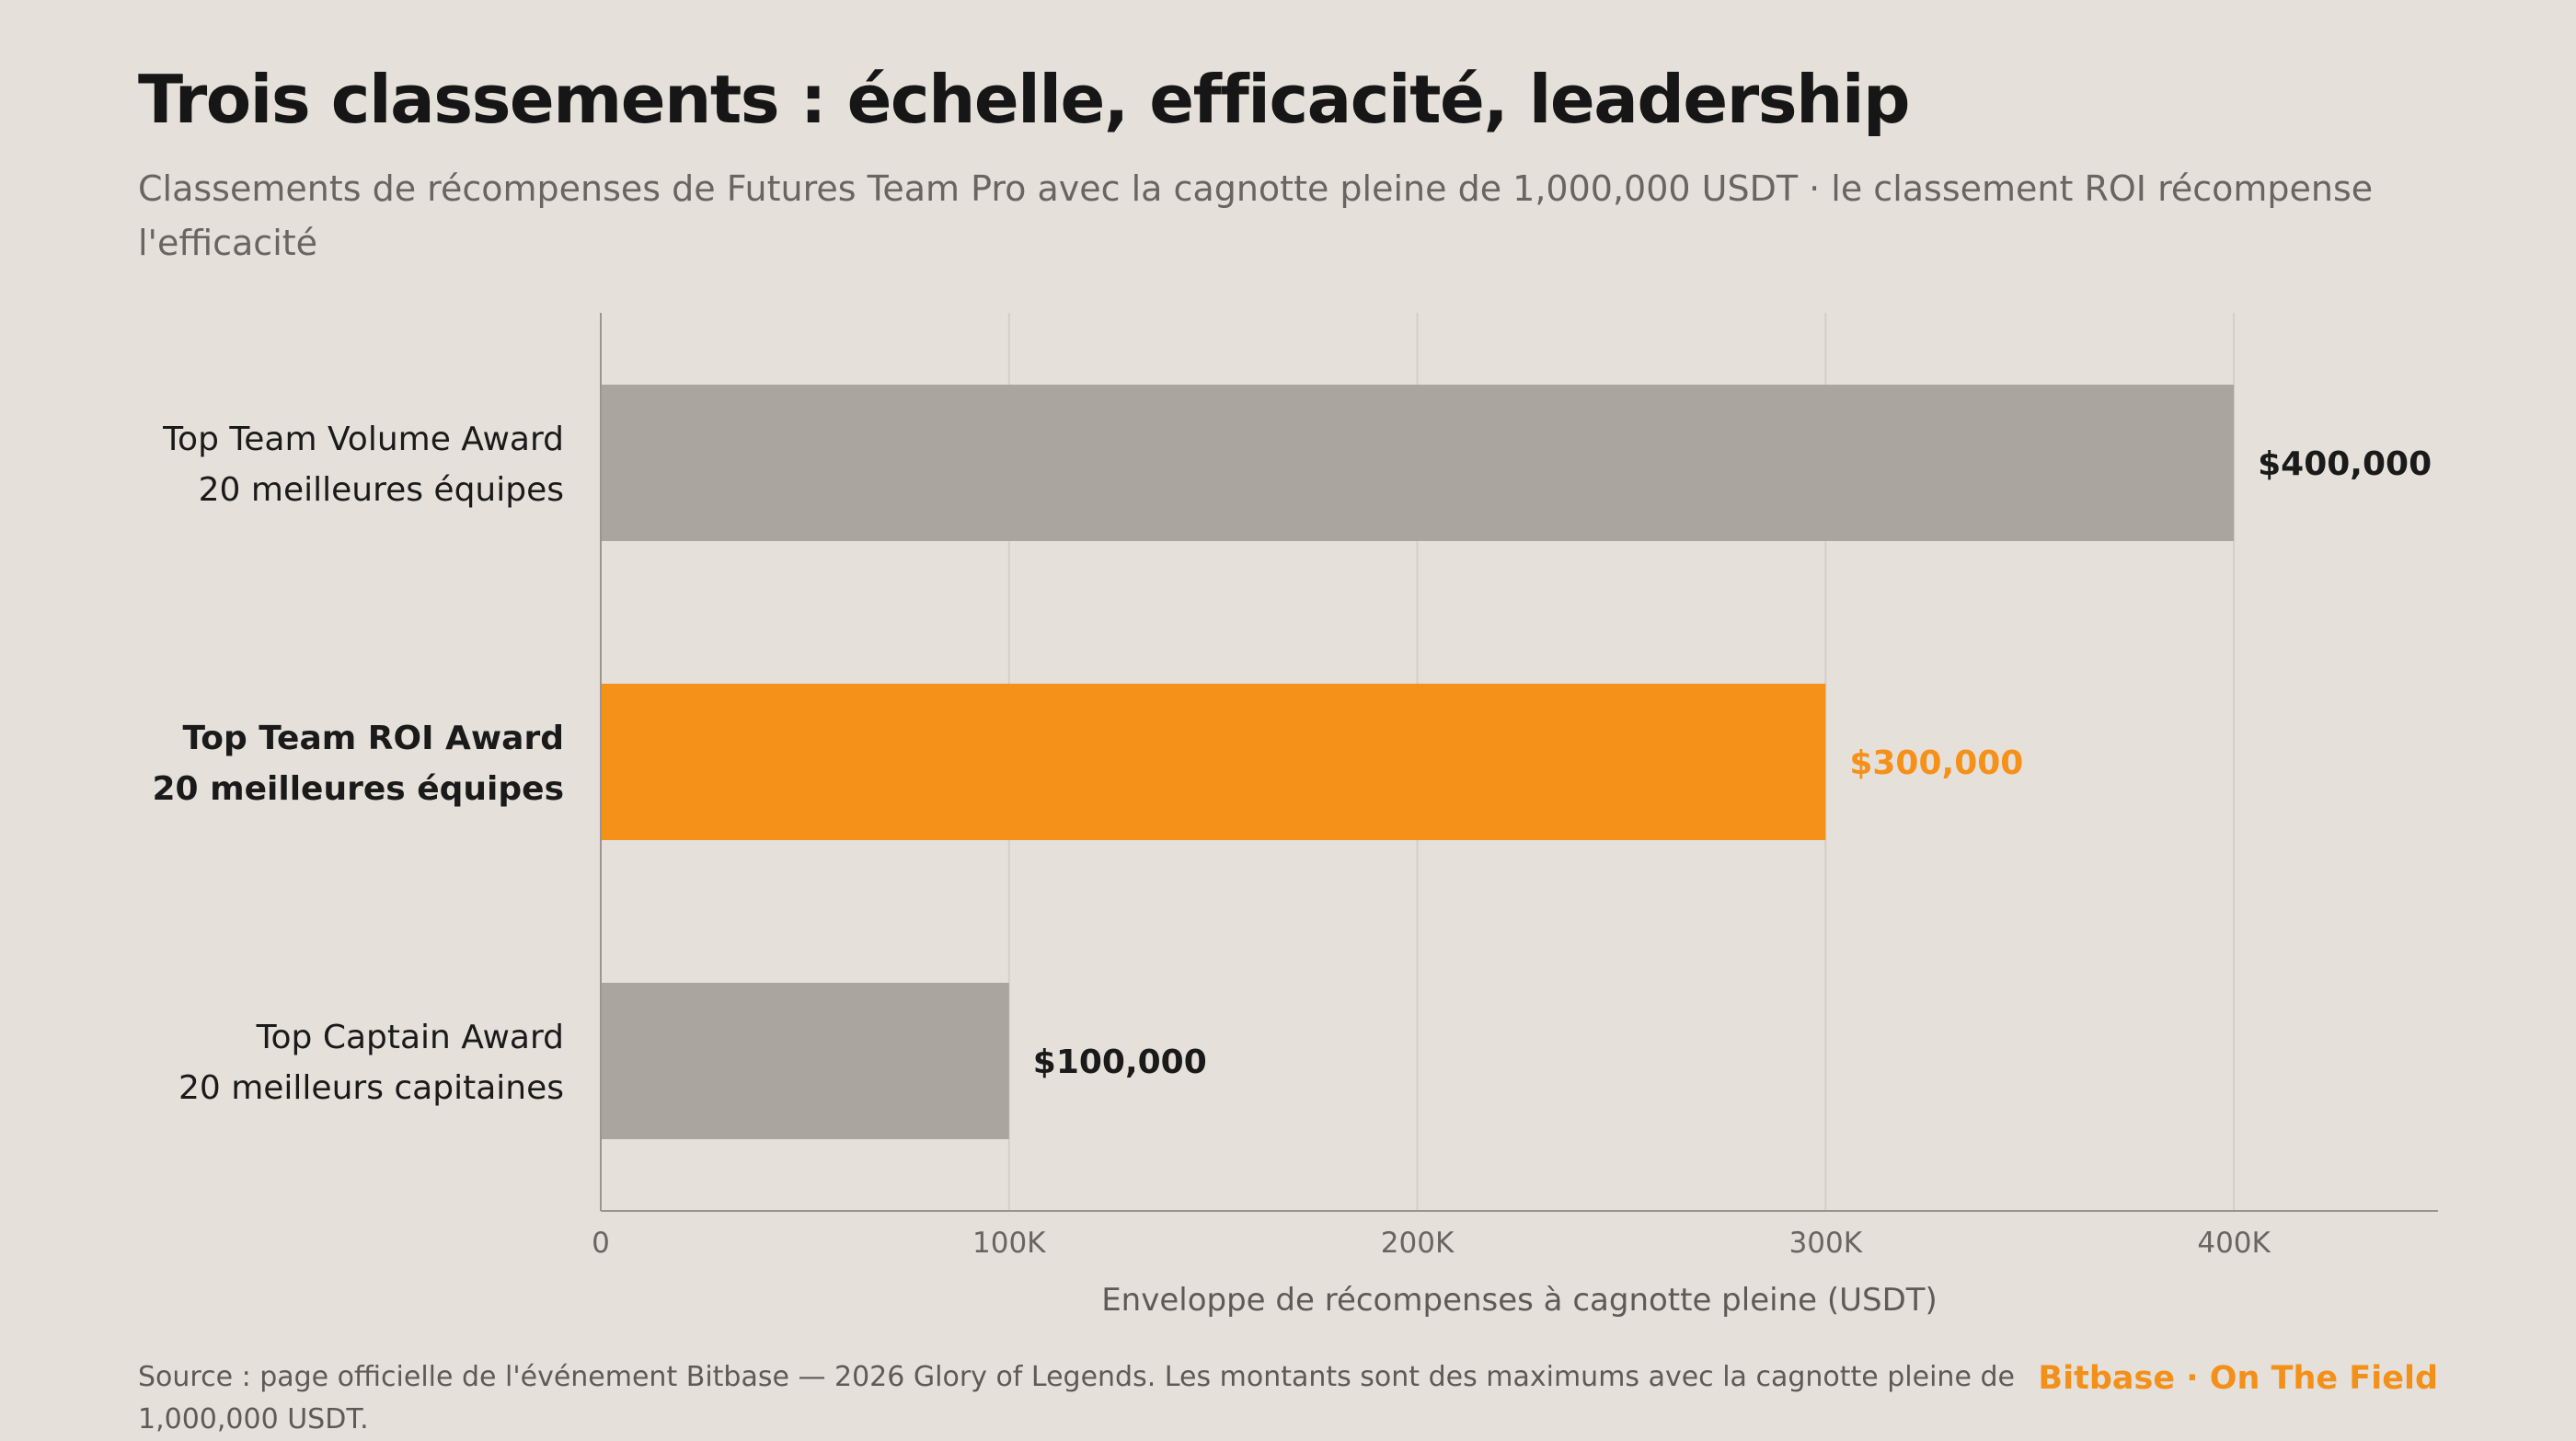 The image size is (2576, 1441). I want to click on category-label: Top Captain Award, so click(410, 1037).